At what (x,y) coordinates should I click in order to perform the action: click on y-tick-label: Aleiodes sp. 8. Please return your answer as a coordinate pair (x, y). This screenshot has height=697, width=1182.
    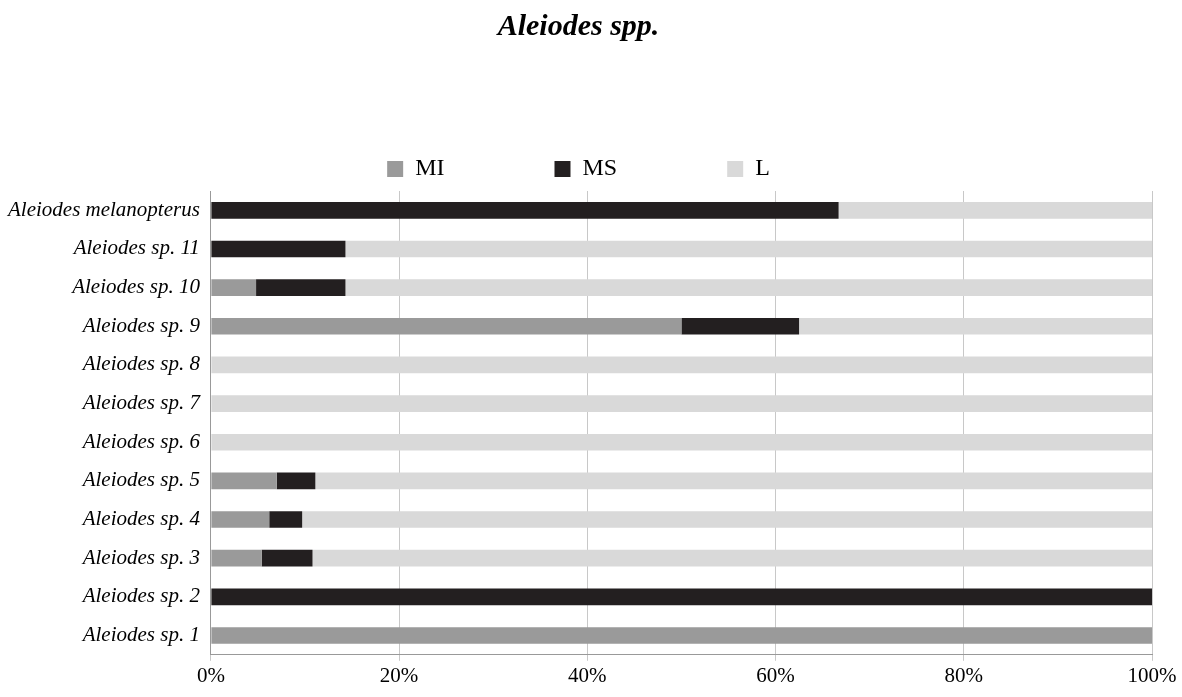
    Looking at the image, I should click on (140, 363).